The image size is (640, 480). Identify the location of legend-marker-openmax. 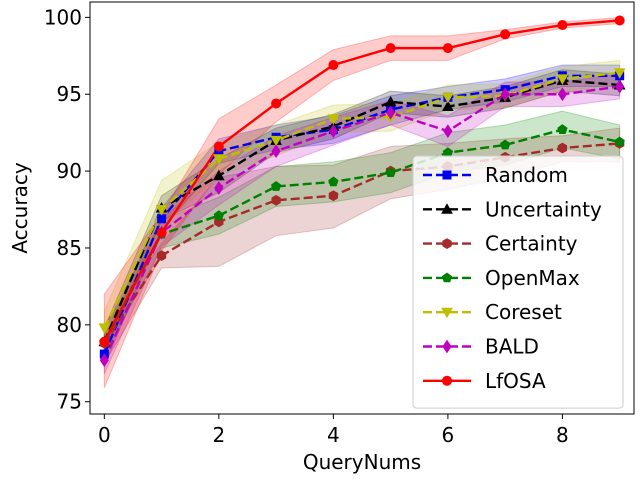
(447, 277).